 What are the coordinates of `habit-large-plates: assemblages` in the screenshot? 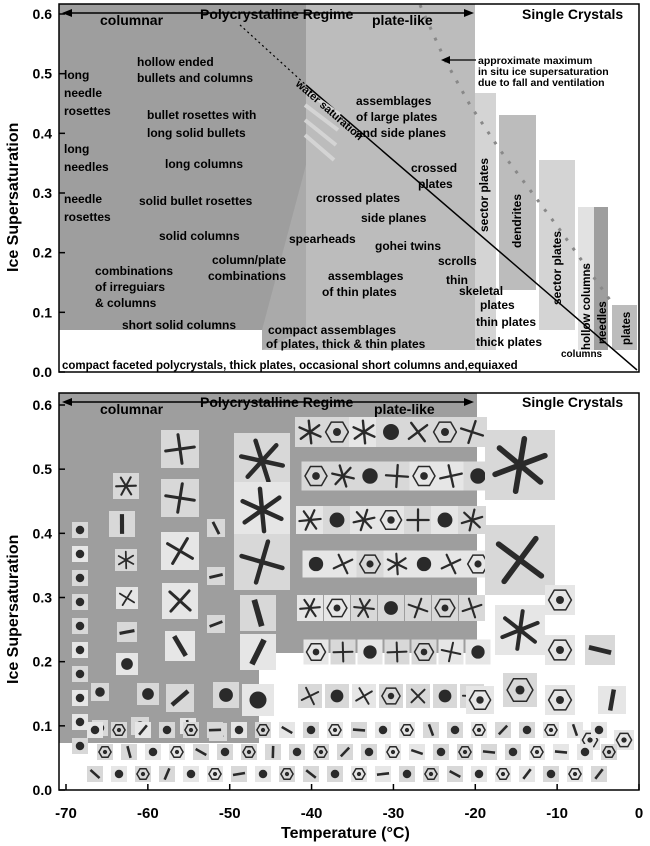 It's located at (394, 101).